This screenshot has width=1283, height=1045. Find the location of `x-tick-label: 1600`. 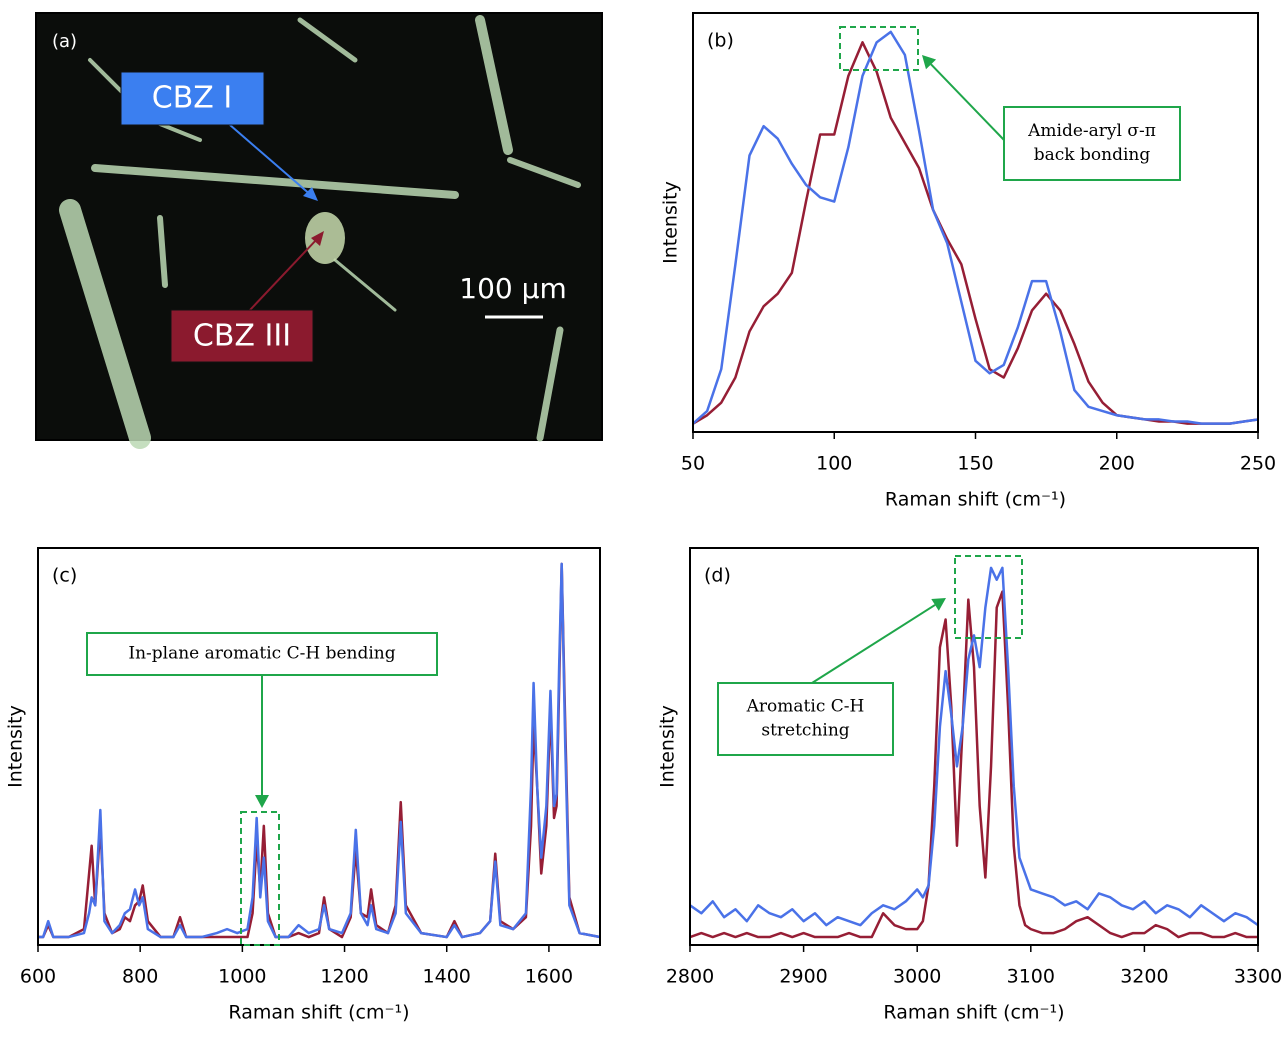

x-tick-label: 1600 is located at coordinates (549, 977).